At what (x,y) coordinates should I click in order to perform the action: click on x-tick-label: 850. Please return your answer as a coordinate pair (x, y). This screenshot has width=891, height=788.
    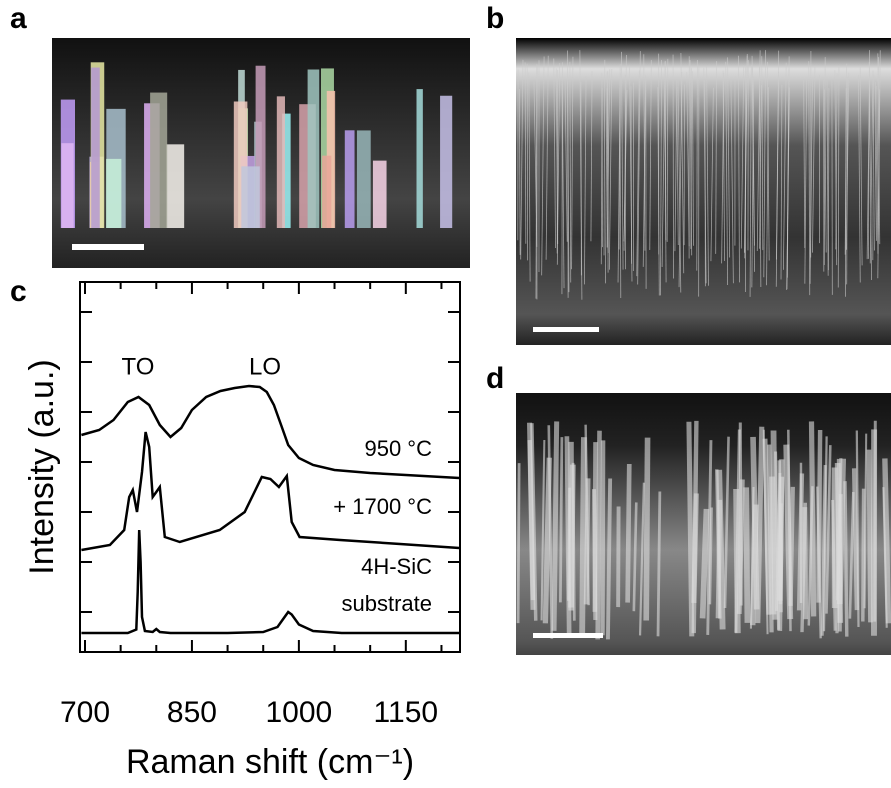
    Looking at the image, I should click on (192, 712).